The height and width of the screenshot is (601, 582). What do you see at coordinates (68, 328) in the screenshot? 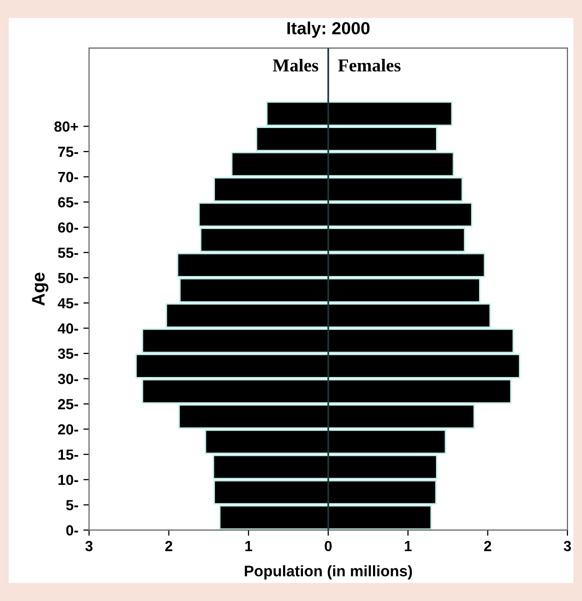
I see `y-tick-label: 40-` at bounding box center [68, 328].